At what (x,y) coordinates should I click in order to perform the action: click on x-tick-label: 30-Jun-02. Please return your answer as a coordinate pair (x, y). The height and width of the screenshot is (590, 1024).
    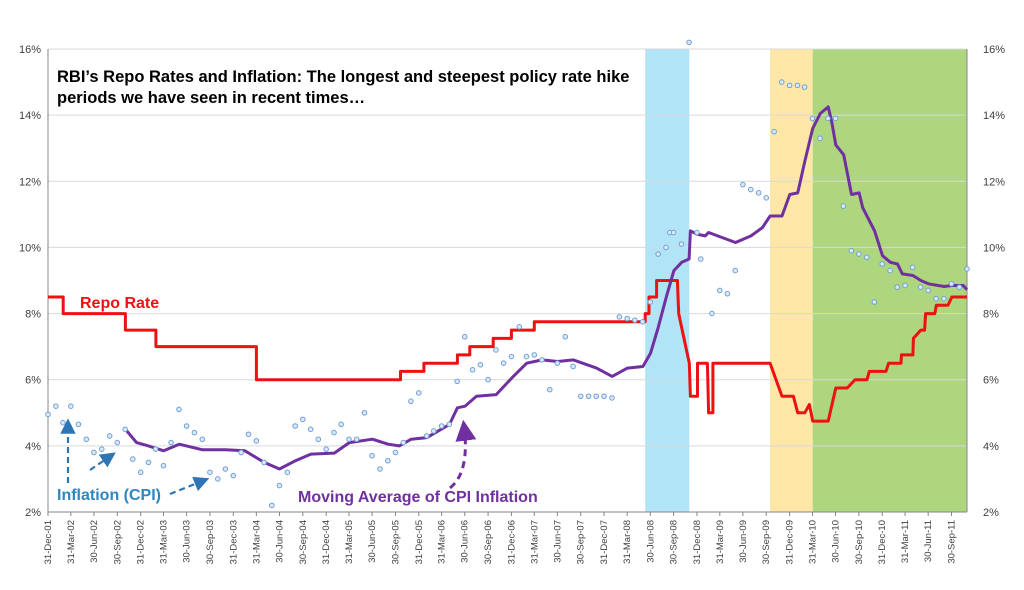
    Looking at the image, I should click on (94, 541).